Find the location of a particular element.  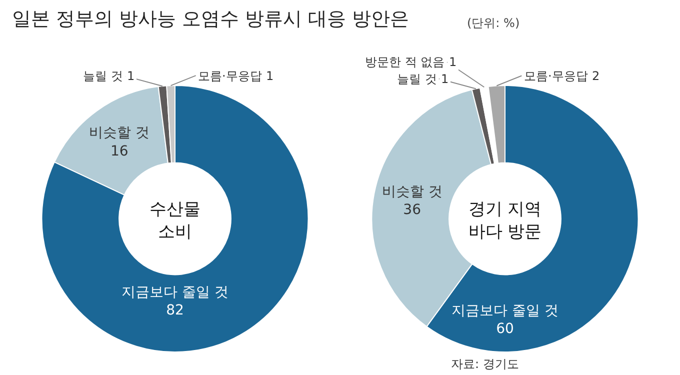

text: 경기 지역 바다 방문 is located at coordinates (505, 221).